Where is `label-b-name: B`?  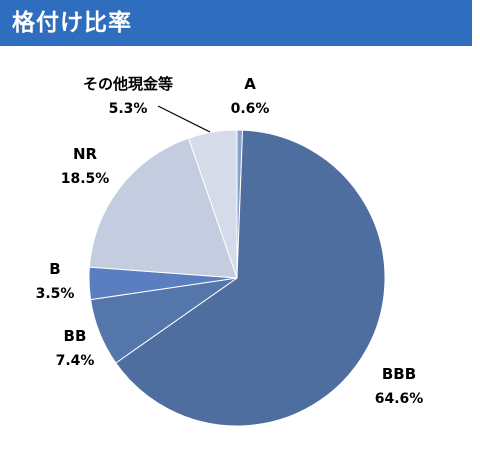
label-b-name: B is located at coordinates (55, 269).